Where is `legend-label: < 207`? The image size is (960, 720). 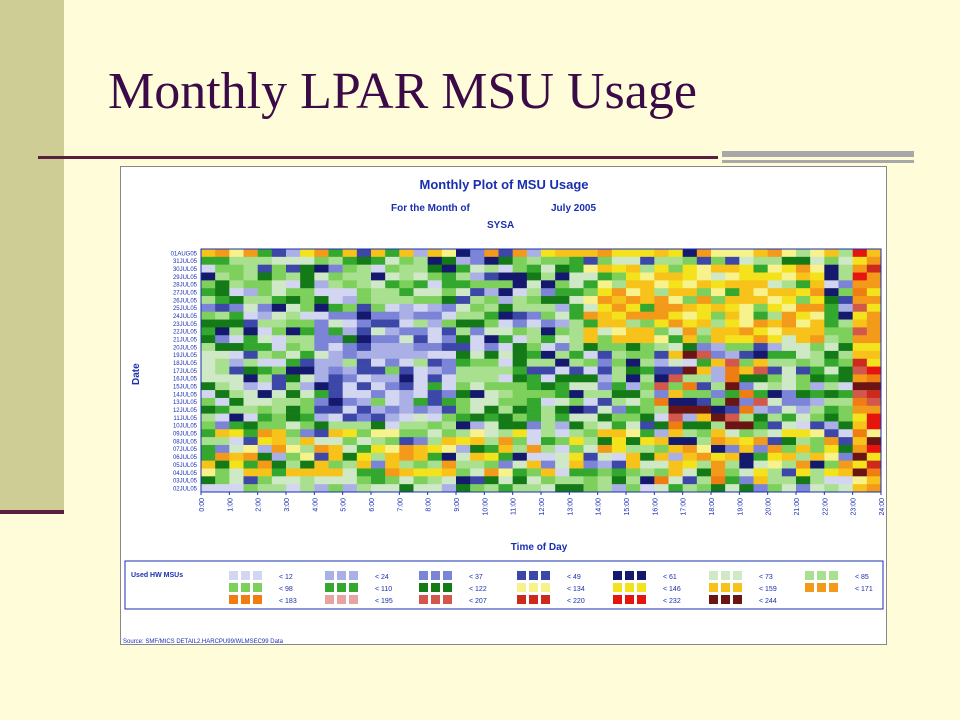 legend-label: < 207 is located at coordinates (478, 601).